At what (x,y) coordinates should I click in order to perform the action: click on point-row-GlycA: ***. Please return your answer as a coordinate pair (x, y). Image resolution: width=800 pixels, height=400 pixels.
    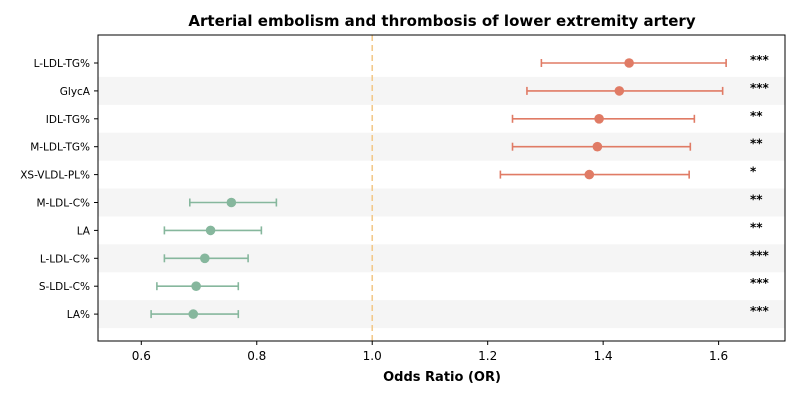
    Looking at the image, I should click on (648, 88).